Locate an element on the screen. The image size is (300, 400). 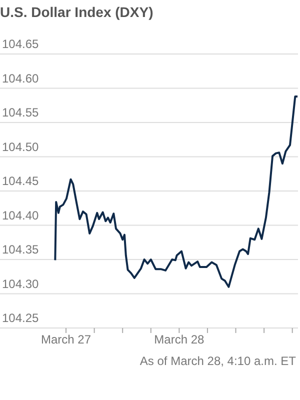
chart-title: U.S. Dollar Index (DXY) is located at coordinates (77, 12).